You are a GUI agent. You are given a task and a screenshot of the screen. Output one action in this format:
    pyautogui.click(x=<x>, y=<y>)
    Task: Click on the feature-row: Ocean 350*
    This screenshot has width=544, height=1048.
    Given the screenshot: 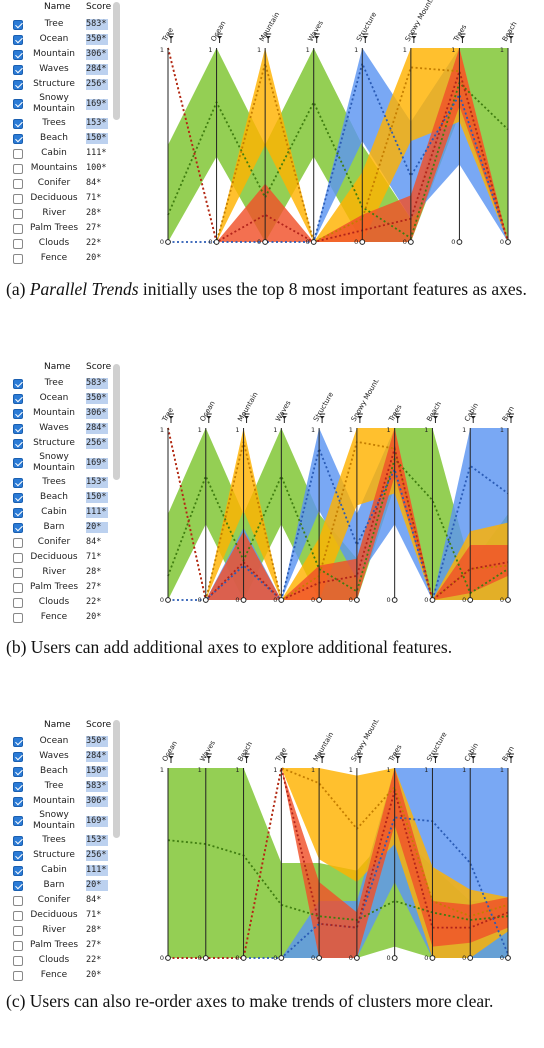 What is the action you would take?
    pyautogui.click(x=55, y=741)
    